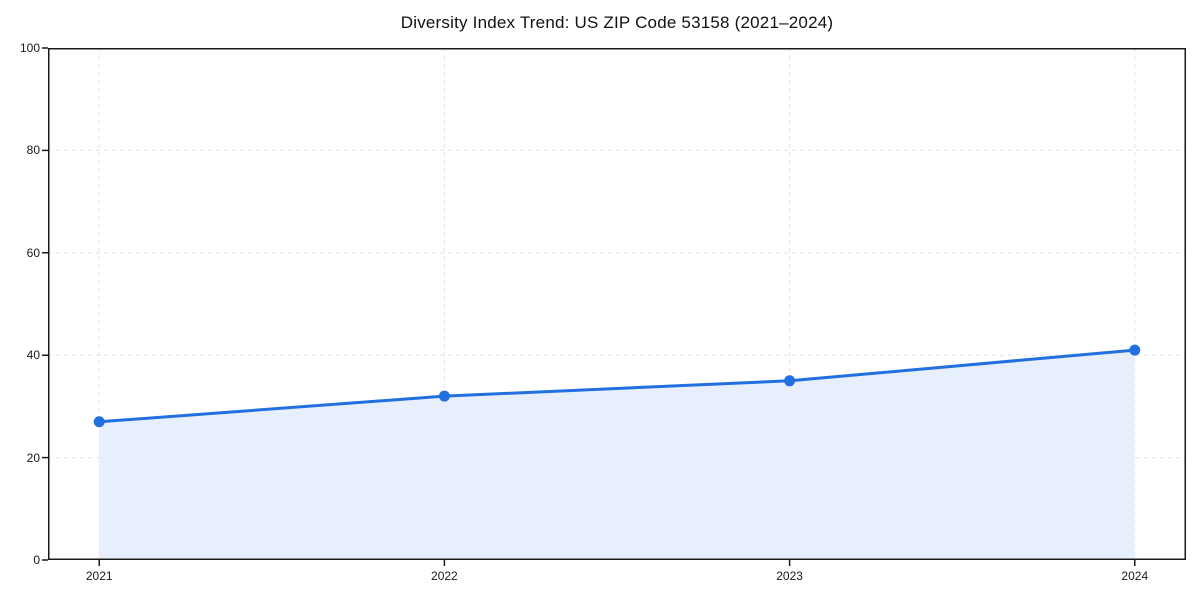 The width and height of the screenshot is (1200, 600). I want to click on y-tick-label: 80, so click(33, 150).